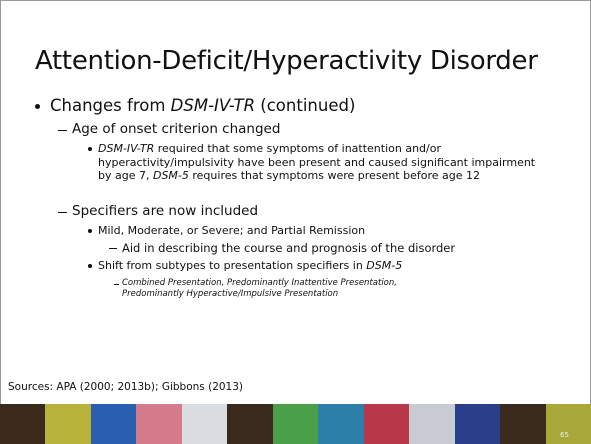  What do you see at coordinates (165, 211) in the screenshot?
I see `text-run: Specifiers are now included` at bounding box center [165, 211].